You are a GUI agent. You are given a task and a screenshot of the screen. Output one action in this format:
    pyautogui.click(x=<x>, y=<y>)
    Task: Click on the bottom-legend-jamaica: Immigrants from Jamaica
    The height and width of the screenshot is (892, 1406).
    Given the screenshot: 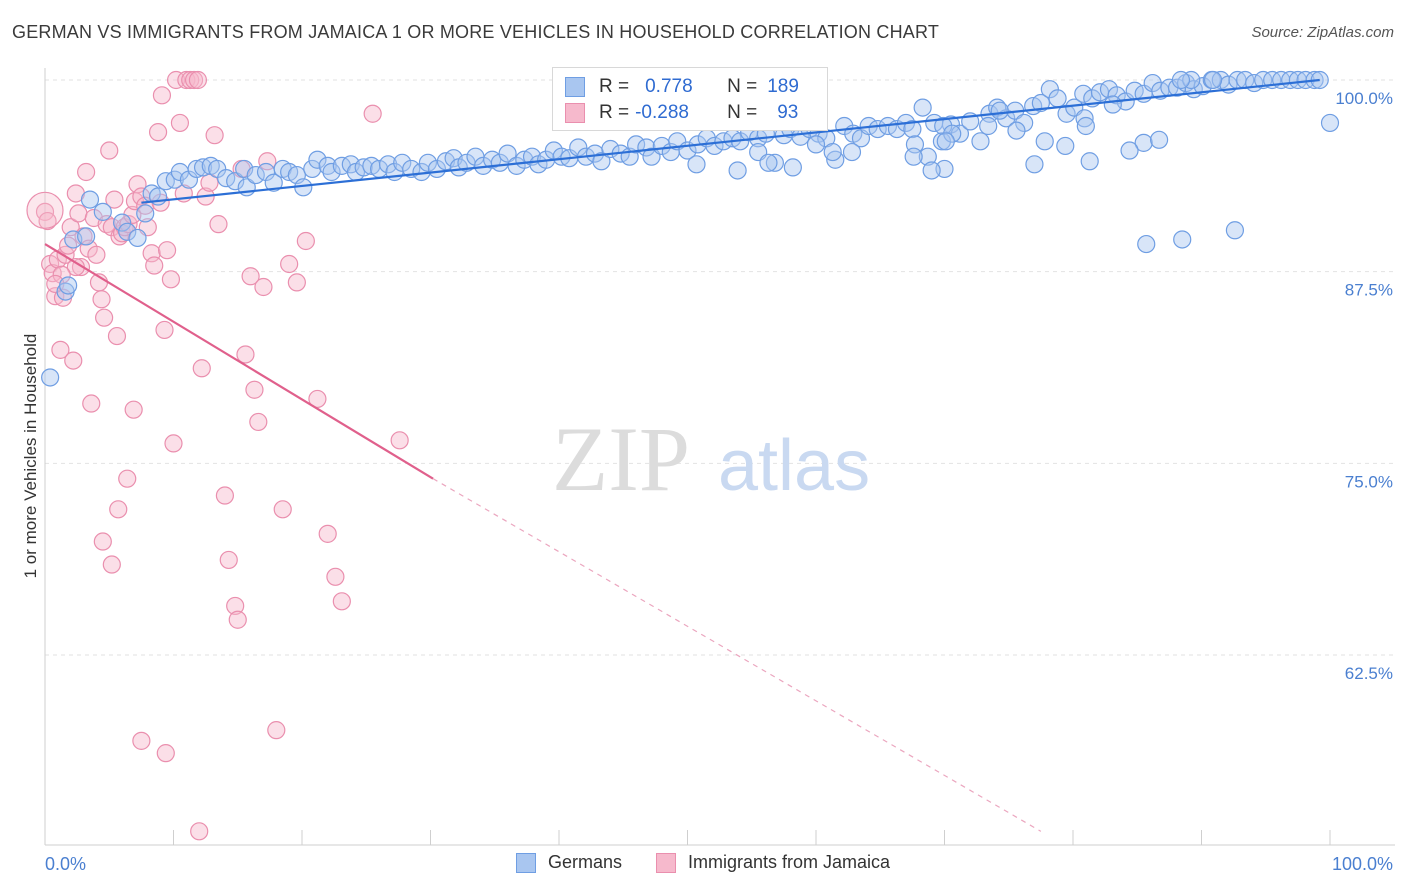 What is the action you would take?
    pyautogui.click(x=773, y=862)
    